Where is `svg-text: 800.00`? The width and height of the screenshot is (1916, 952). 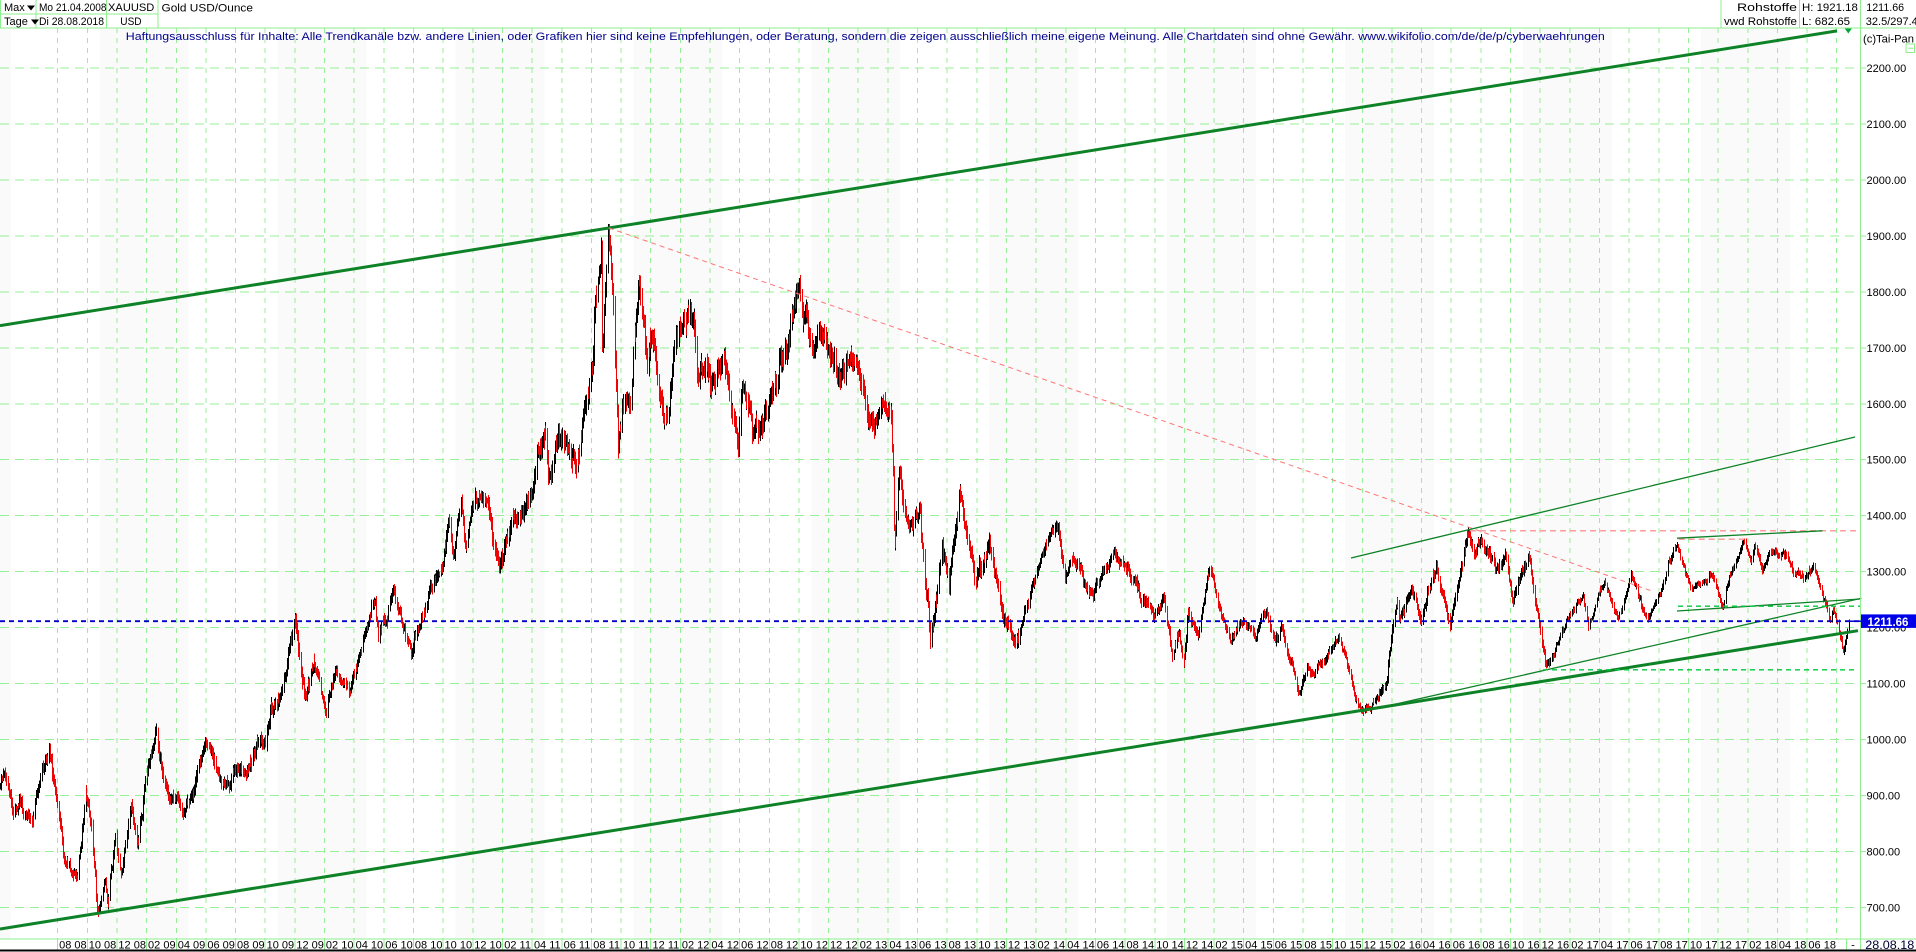 svg-text: 800.00 is located at coordinates (1884, 852).